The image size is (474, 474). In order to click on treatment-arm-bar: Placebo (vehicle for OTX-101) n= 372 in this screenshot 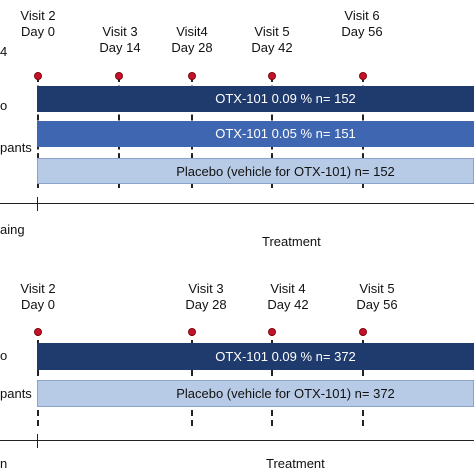, I will do `click(255, 393)`.